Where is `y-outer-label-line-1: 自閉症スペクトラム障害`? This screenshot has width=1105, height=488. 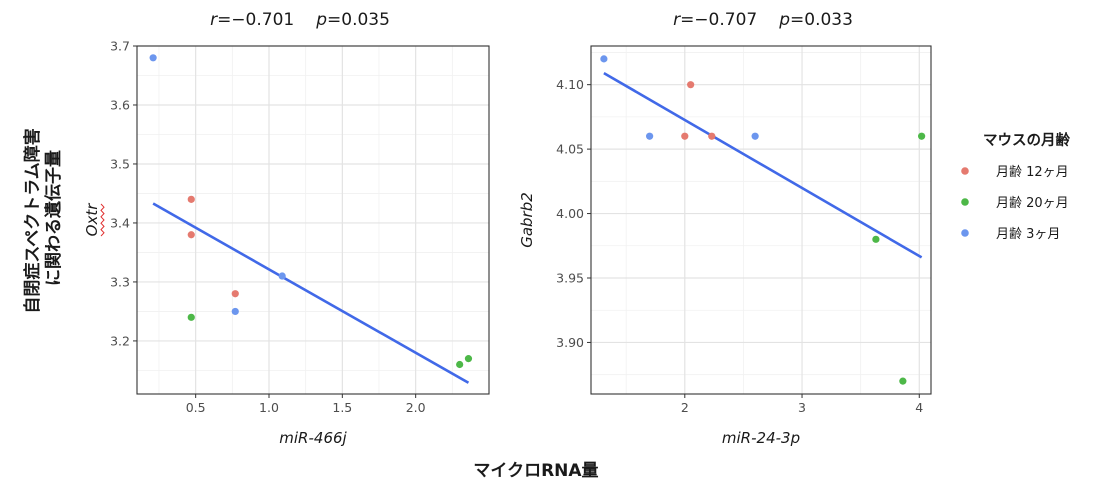
y-outer-label-line-1: 自閉症スペクトラム障害 is located at coordinates (32, 220).